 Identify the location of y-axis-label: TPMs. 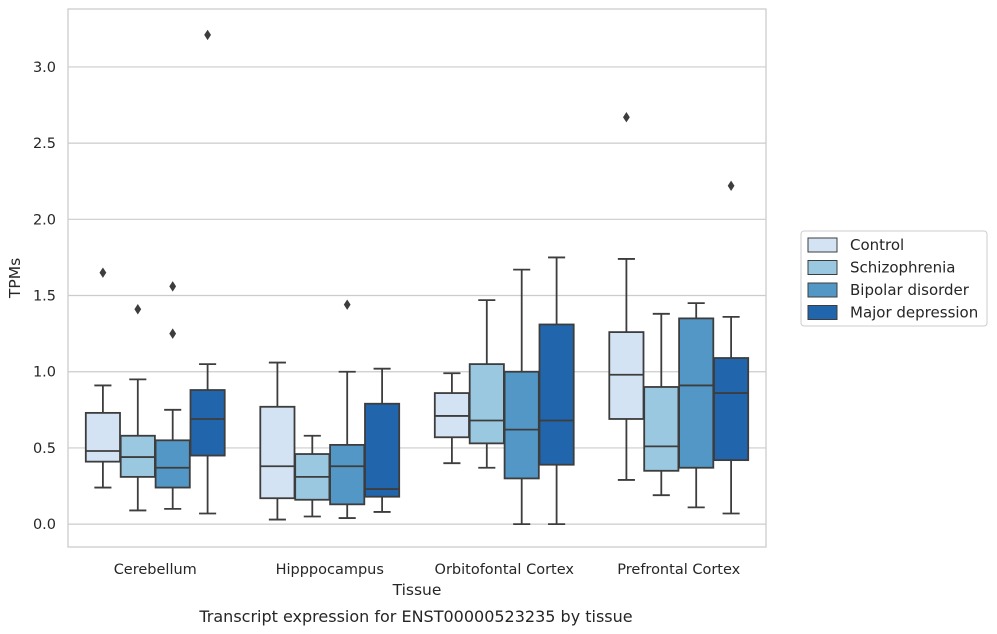
(15, 278).